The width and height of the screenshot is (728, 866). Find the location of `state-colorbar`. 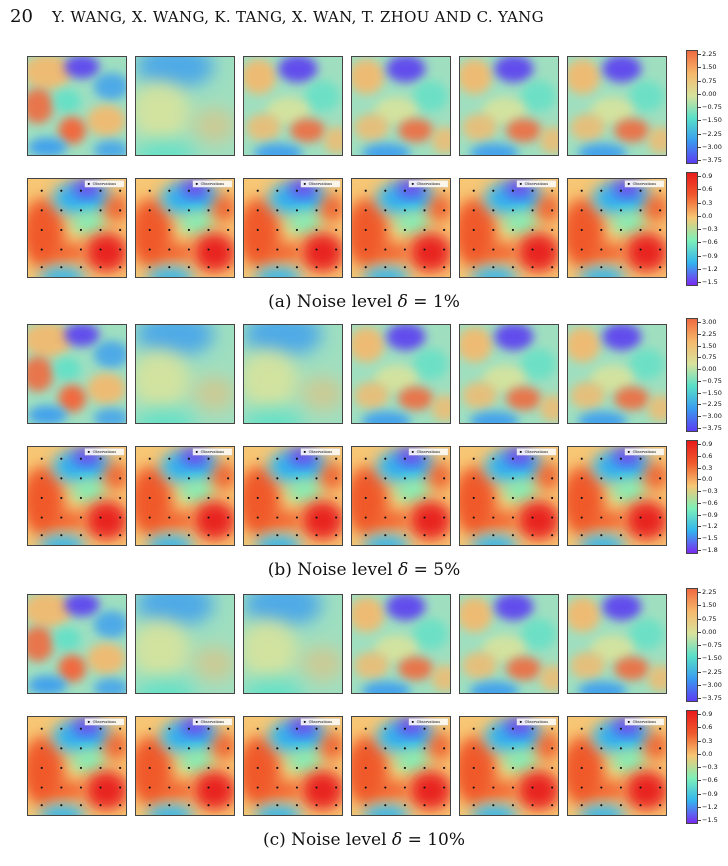

state-colorbar is located at coordinates (692, 497).